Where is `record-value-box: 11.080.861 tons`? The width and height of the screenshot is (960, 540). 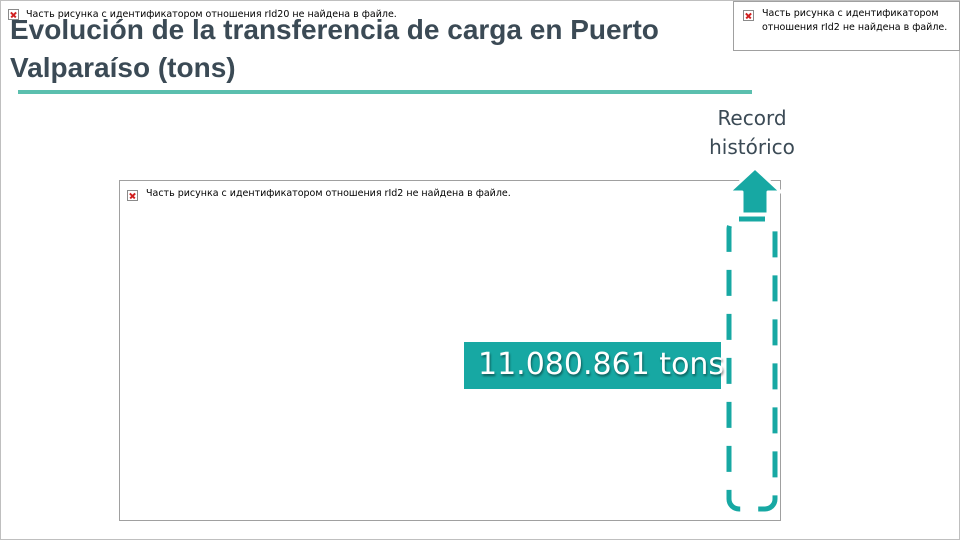 record-value-box: 11.080.861 tons is located at coordinates (594, 365).